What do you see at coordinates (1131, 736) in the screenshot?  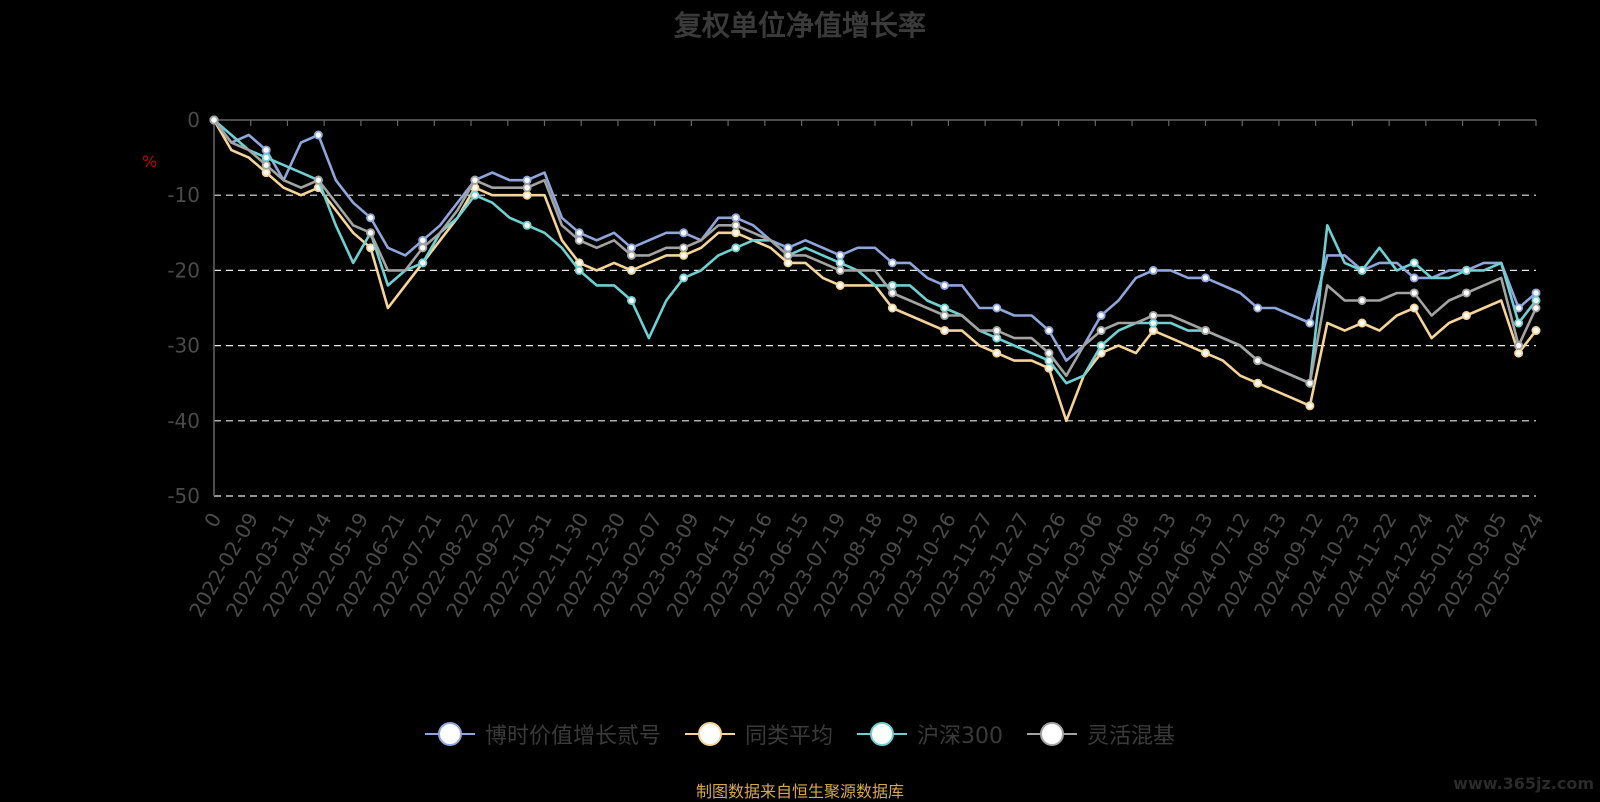 I see `legend-label-3: 灵活混基` at bounding box center [1131, 736].